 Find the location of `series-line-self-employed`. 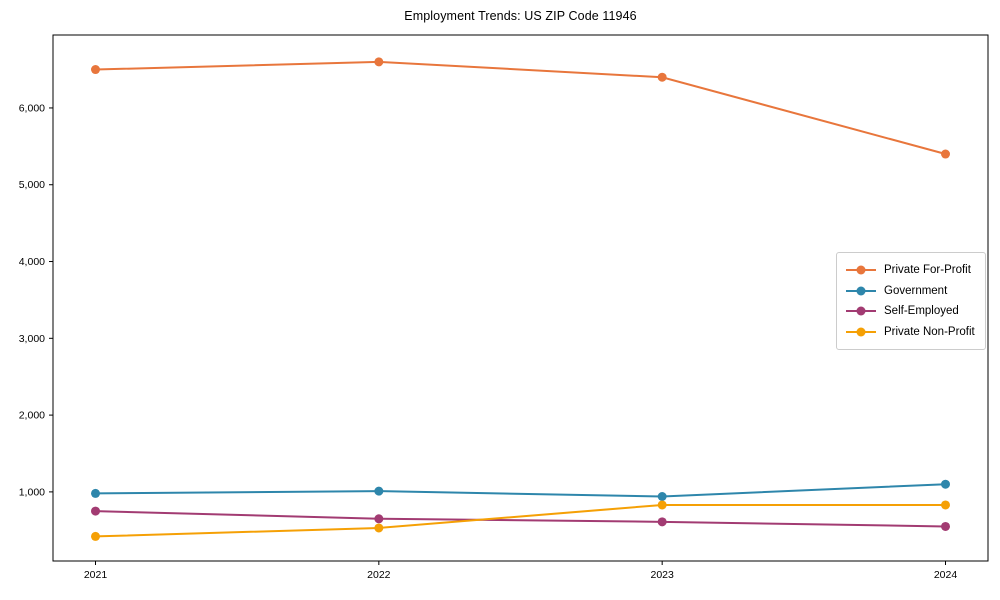

series-line-self-employed is located at coordinates (520, 519).